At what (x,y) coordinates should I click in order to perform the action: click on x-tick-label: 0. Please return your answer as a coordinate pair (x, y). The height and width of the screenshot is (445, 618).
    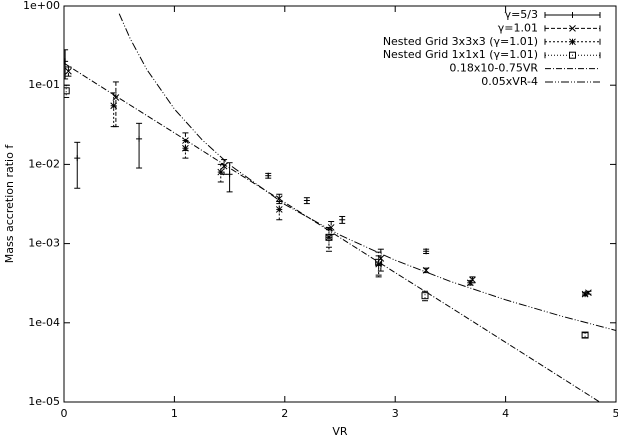
    Looking at the image, I should click on (64, 413).